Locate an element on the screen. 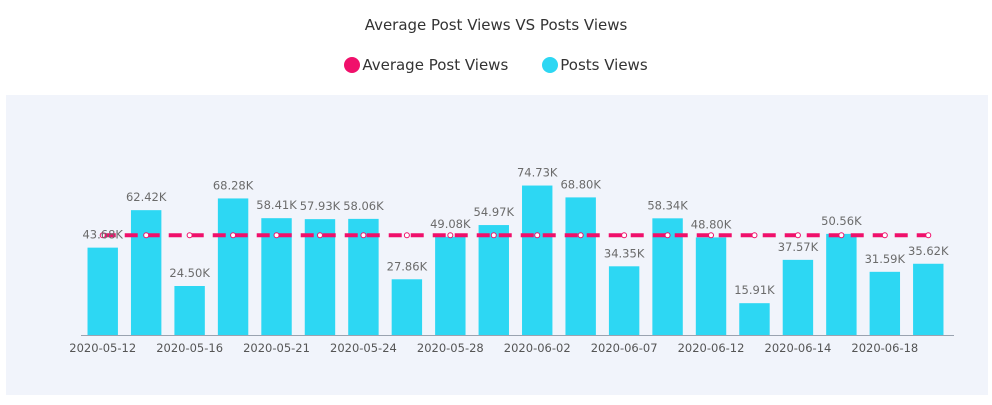 Image resolution: width=992 pixels, height=405 pixels. chart-legend: Average Post Views Posts Views is located at coordinates (496, 65).